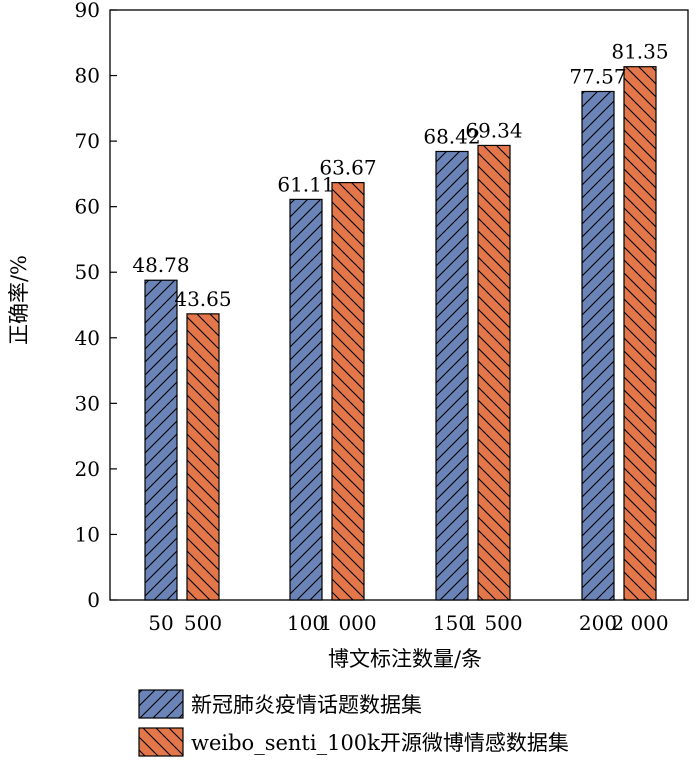  I want to click on y-tick-label: 20, so click(87, 469).